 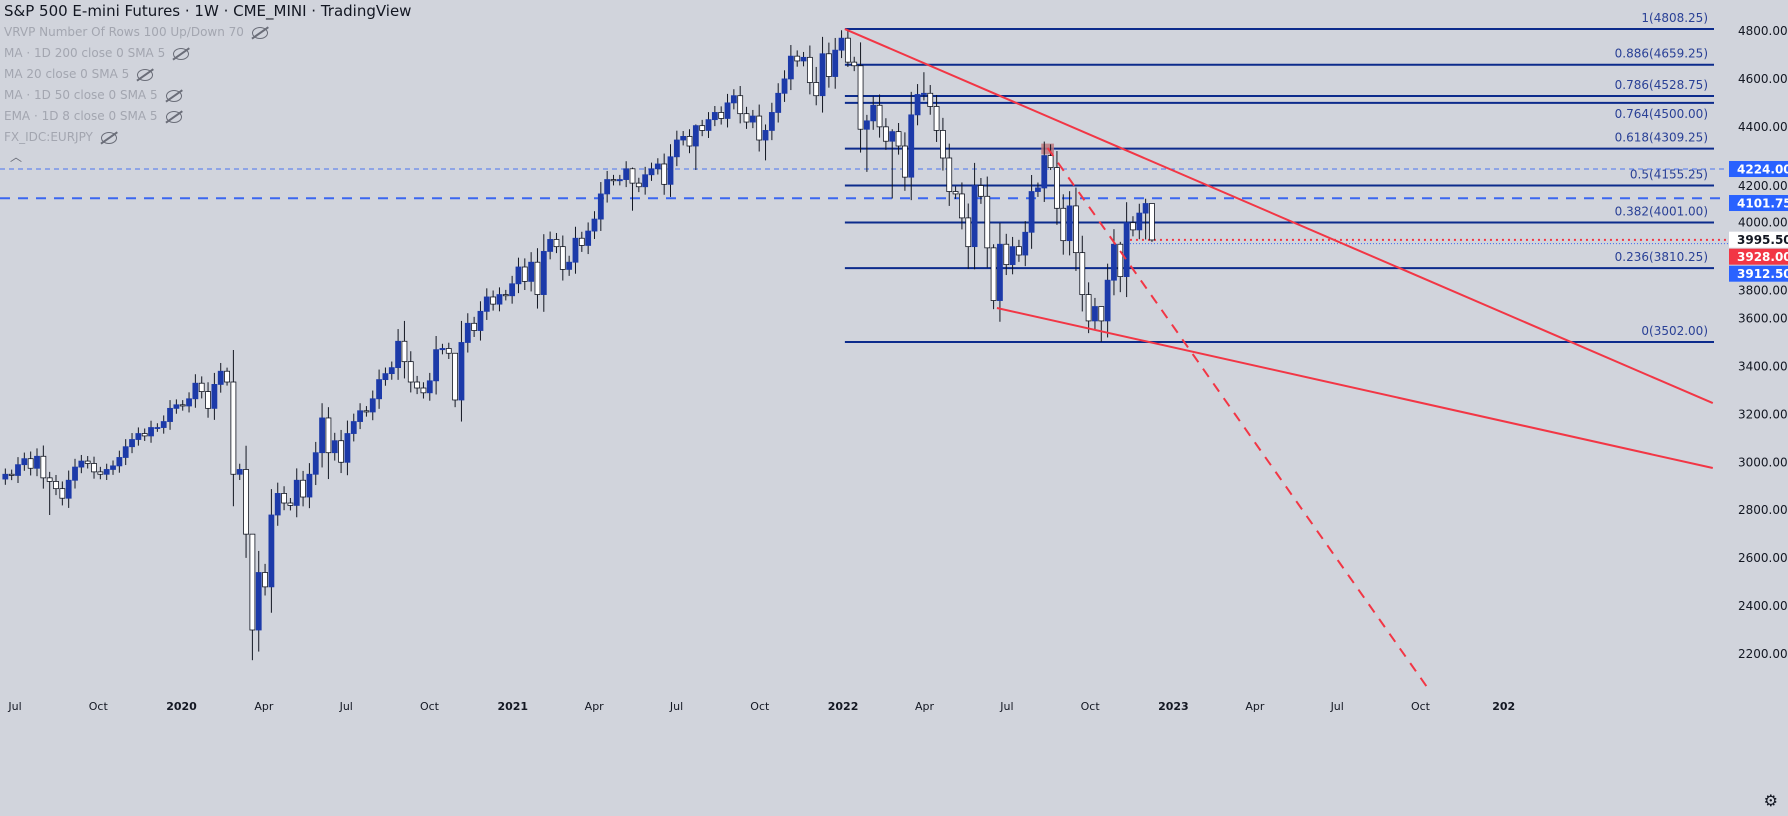 I want to click on fib-level-label: 0.618(4309.25), so click(x=1661, y=138).